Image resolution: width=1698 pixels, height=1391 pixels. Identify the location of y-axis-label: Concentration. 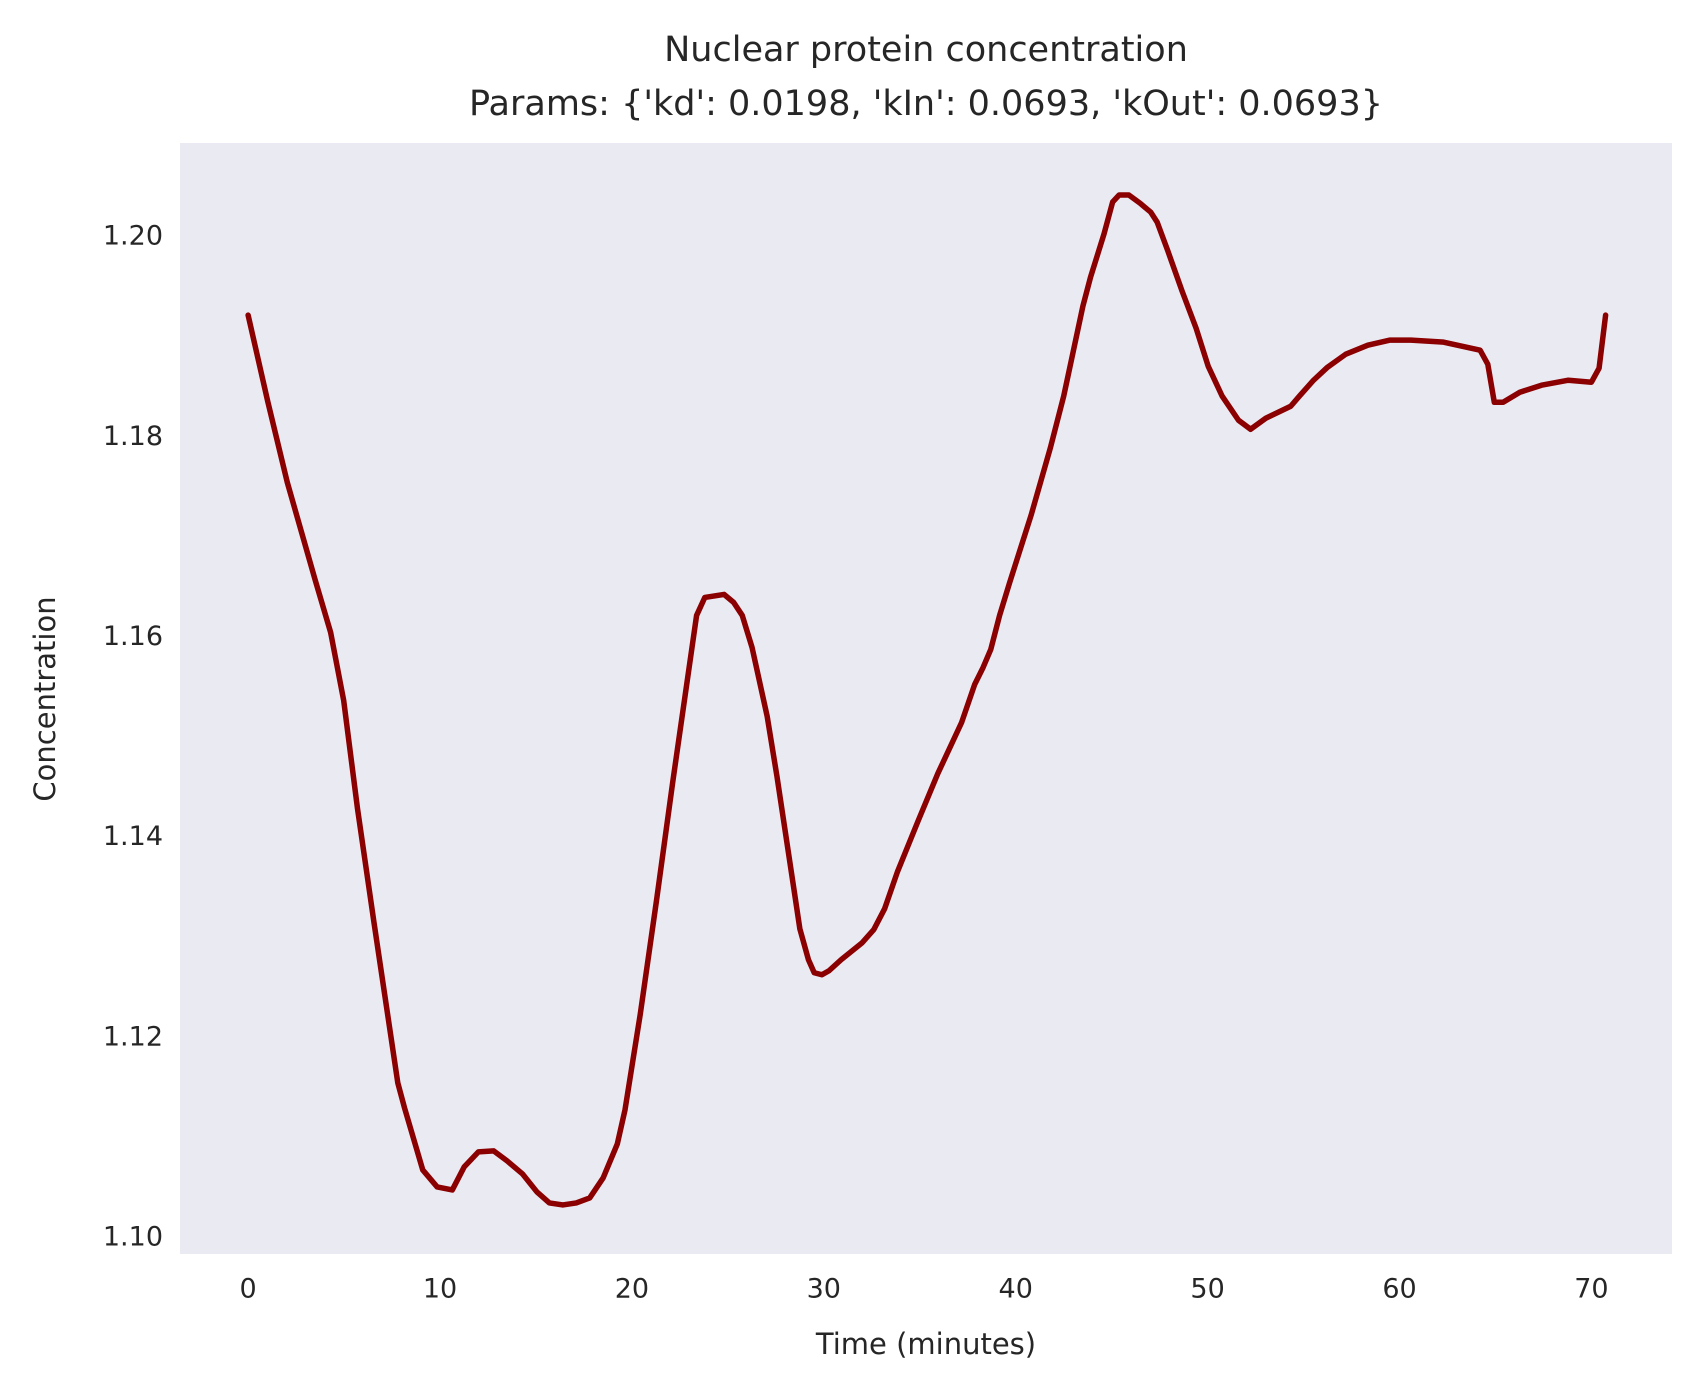
(45, 698).